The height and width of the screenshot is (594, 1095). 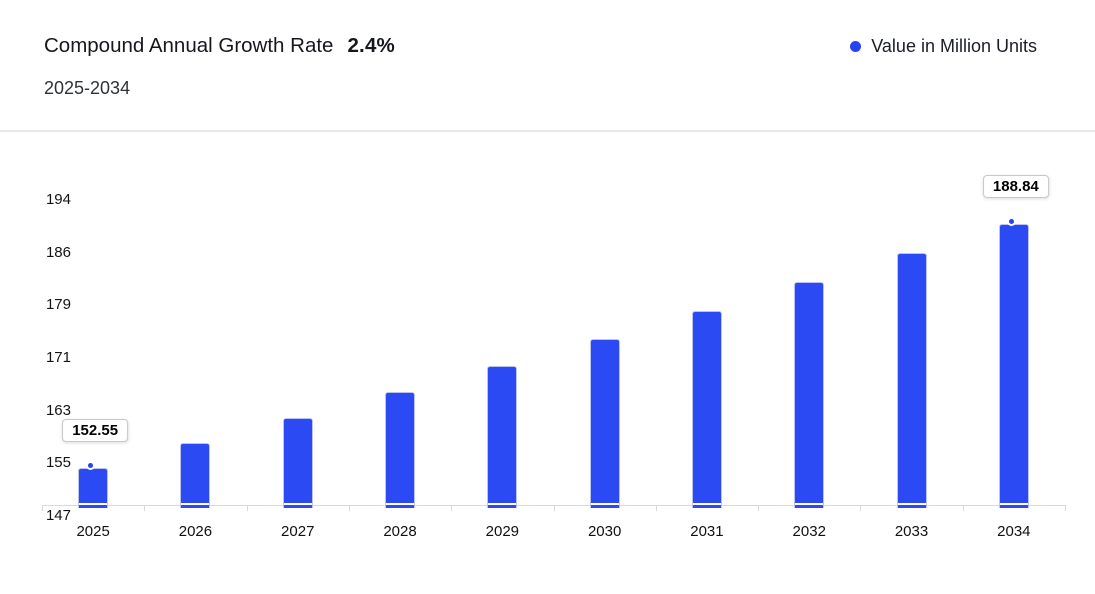 I want to click on legend-item: Value in Million Units, so click(x=943, y=46).